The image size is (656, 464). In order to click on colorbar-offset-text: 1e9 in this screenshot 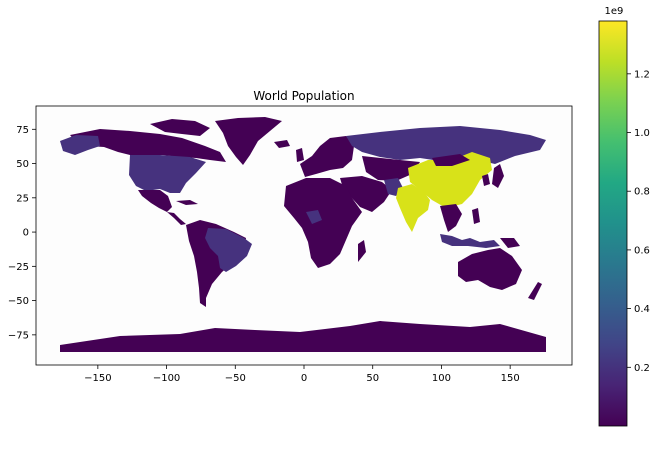, I will do `click(614, 11)`.